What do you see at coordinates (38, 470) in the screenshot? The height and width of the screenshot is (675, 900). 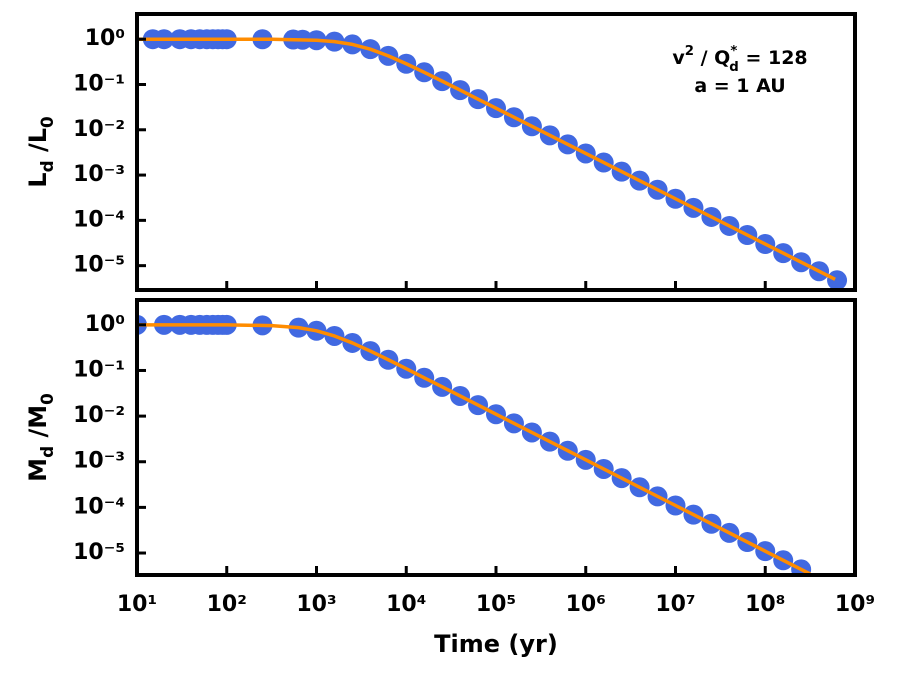 I see `text-part: M` at bounding box center [38, 470].